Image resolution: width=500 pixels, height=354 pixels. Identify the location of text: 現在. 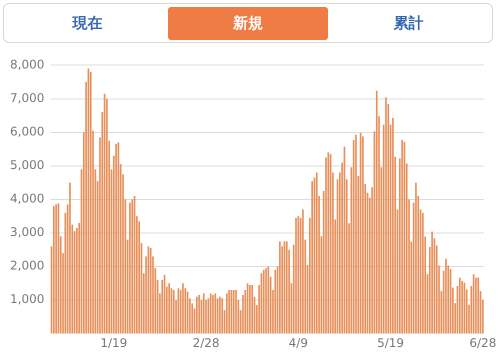
(87, 23).